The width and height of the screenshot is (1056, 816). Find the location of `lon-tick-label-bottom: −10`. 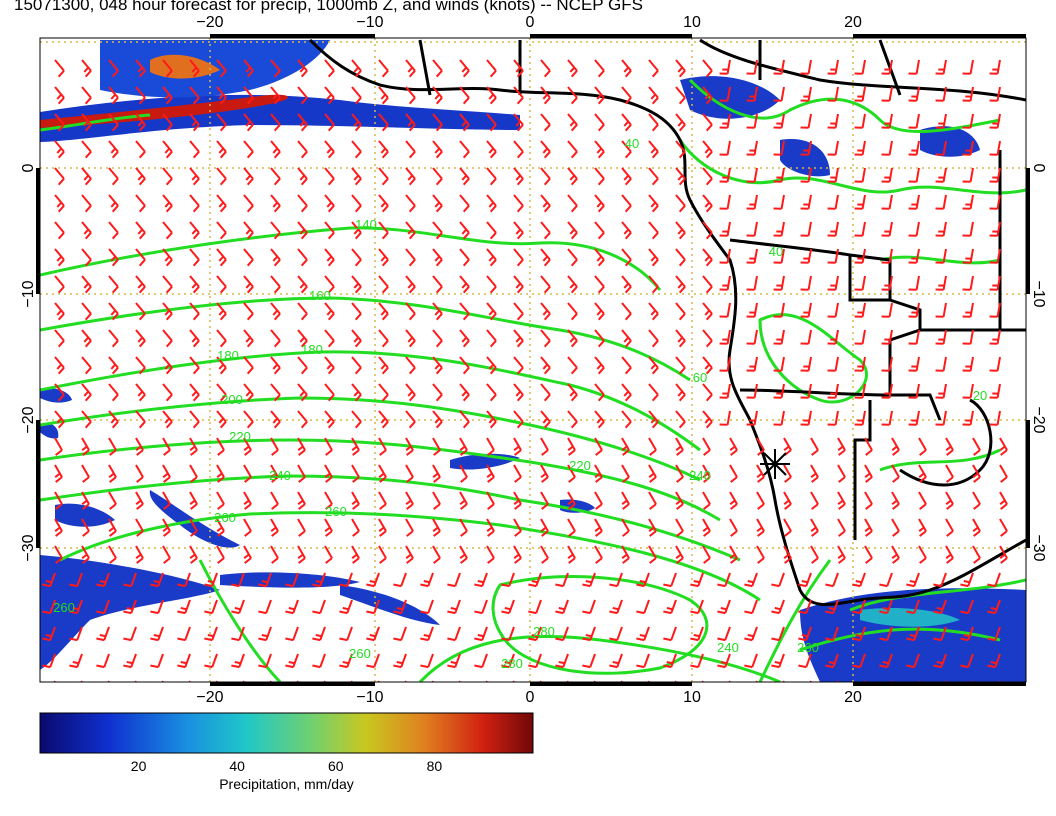

lon-tick-label-bottom: −10 is located at coordinates (369, 697).